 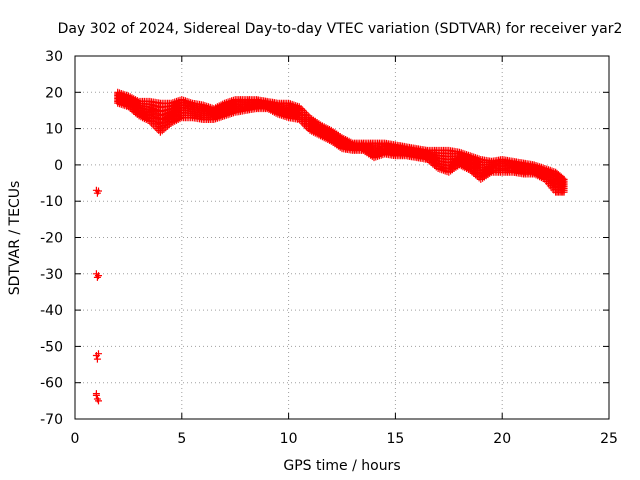 What do you see at coordinates (58, 166) in the screenshot?
I see `y-tick-label: 0` at bounding box center [58, 166].